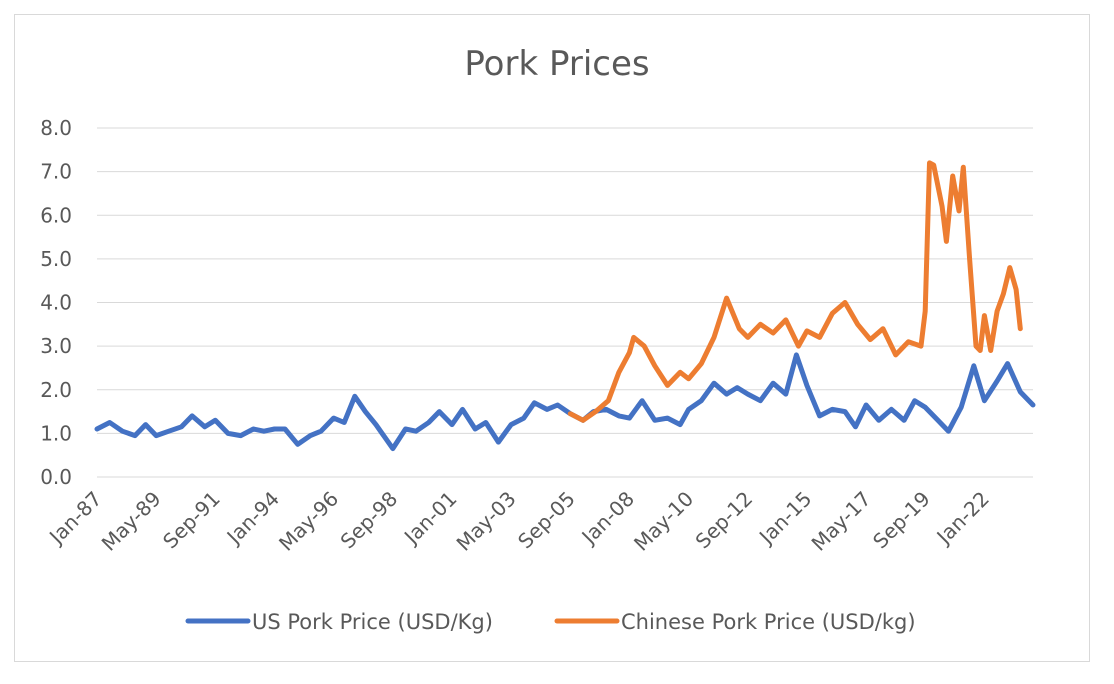 This screenshot has width=1114, height=684. What do you see at coordinates (663, 521) in the screenshot?
I see `x-tick-label: May-10` at bounding box center [663, 521].